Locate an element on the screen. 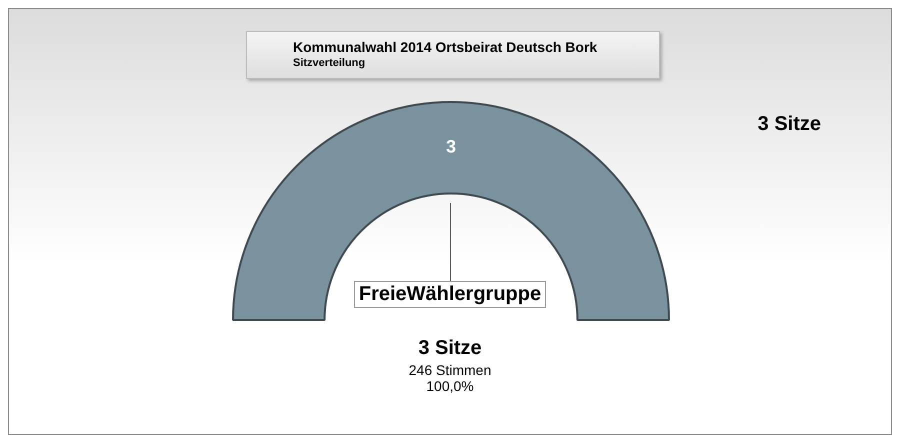 The height and width of the screenshot is (443, 900). slice-label: FreieWählergruppe is located at coordinates (450, 294).